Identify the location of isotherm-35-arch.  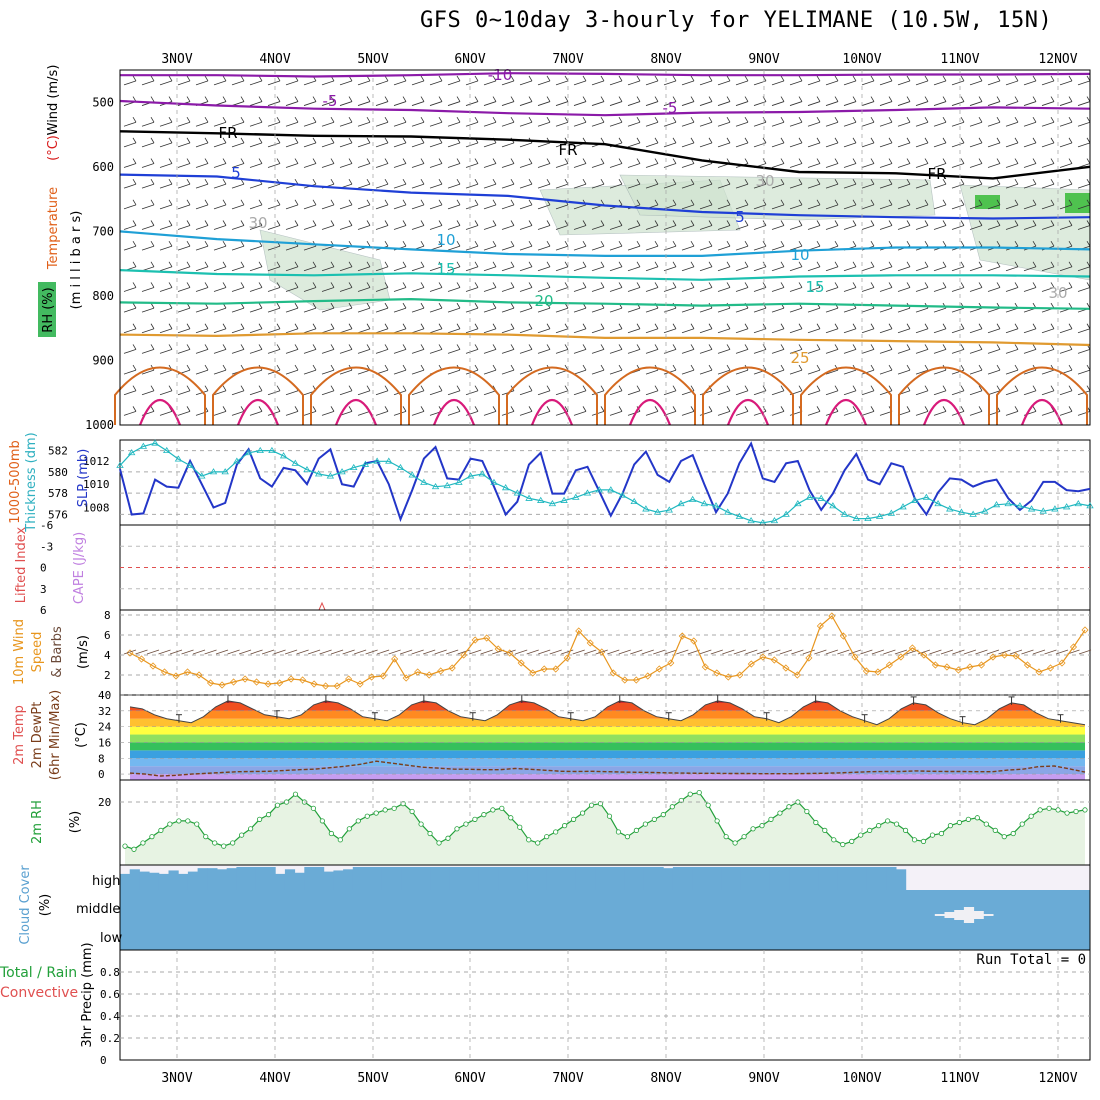
(650, 412).